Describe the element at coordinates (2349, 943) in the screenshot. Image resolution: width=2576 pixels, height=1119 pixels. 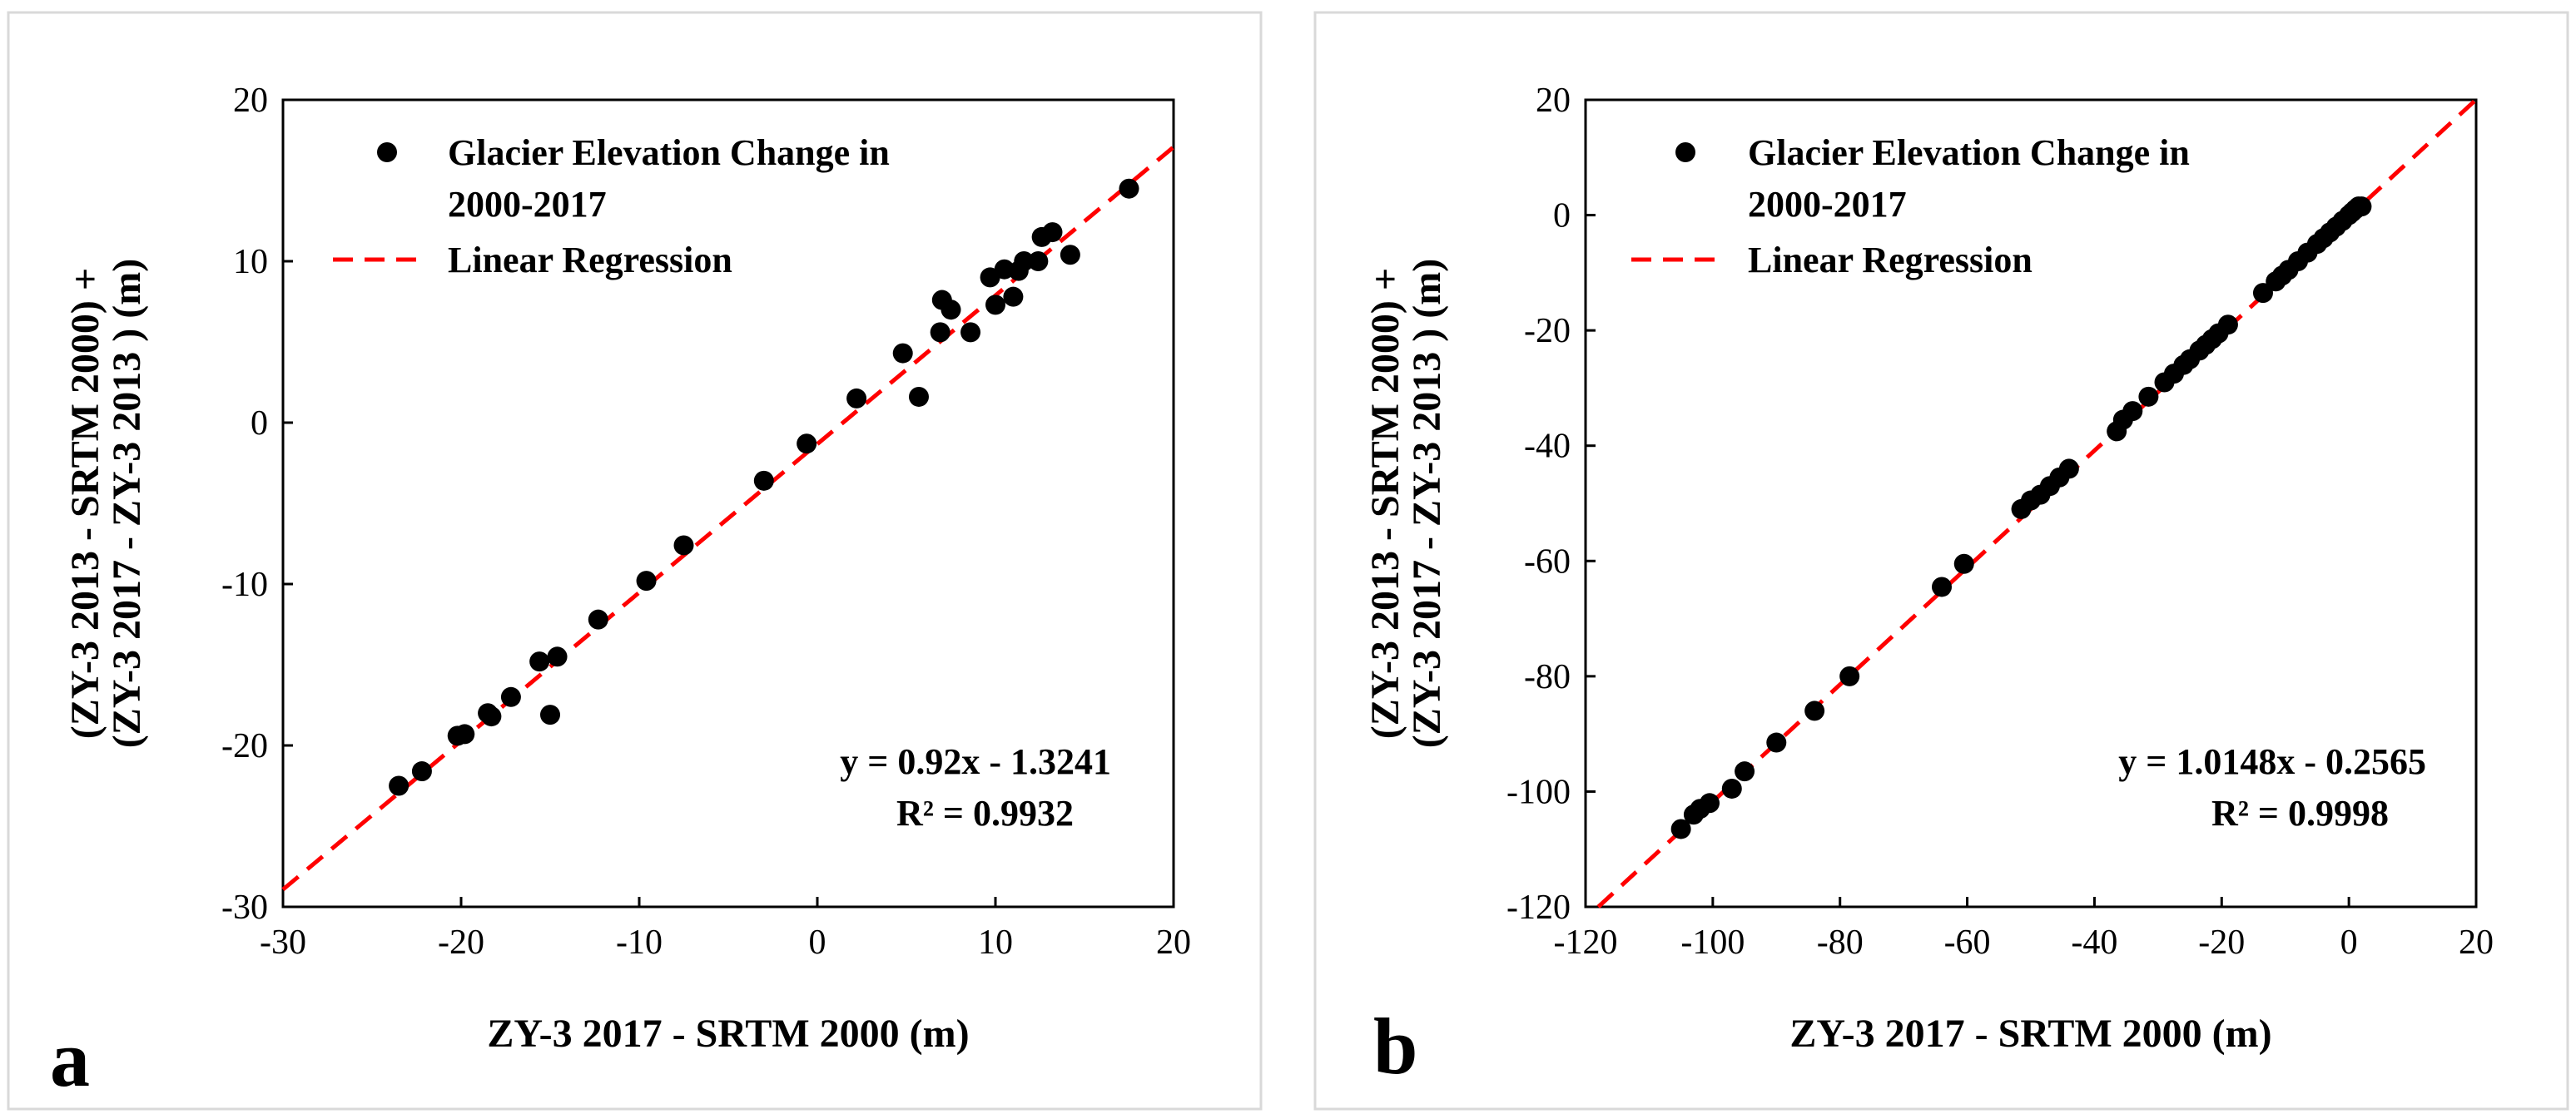
I see `x-tick-label-b: 0` at that location.